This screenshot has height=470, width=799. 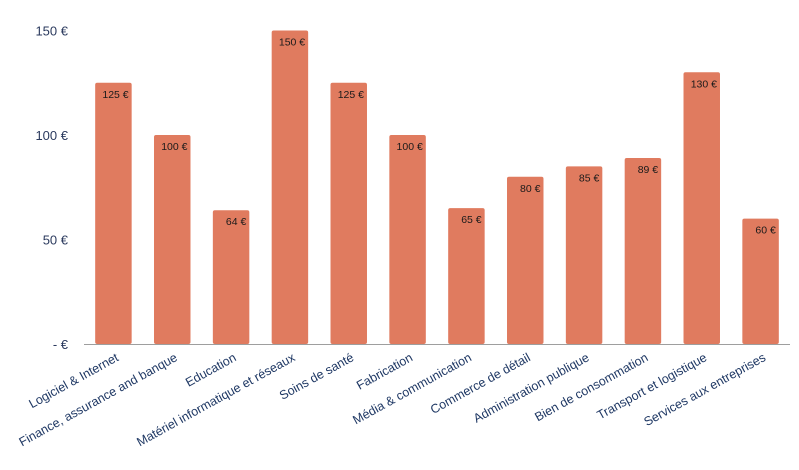 What do you see at coordinates (765, 231) in the screenshot?
I see `data-label: 60 €` at bounding box center [765, 231].